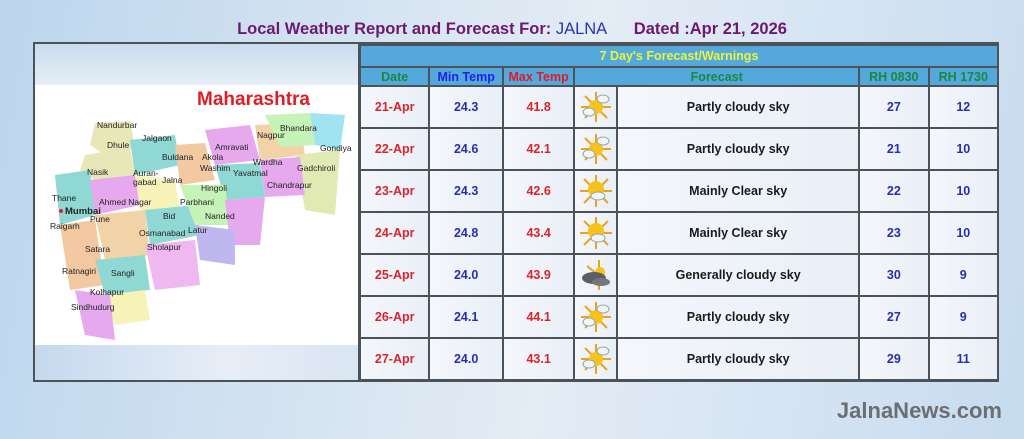 The image size is (1024, 439). What do you see at coordinates (466, 233) in the screenshot?
I see `row-min-temp: 24.8` at bounding box center [466, 233].